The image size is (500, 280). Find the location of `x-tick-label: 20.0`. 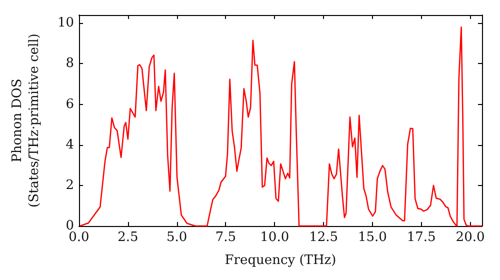

x-tick-label: 20.0 is located at coordinates (470, 237).